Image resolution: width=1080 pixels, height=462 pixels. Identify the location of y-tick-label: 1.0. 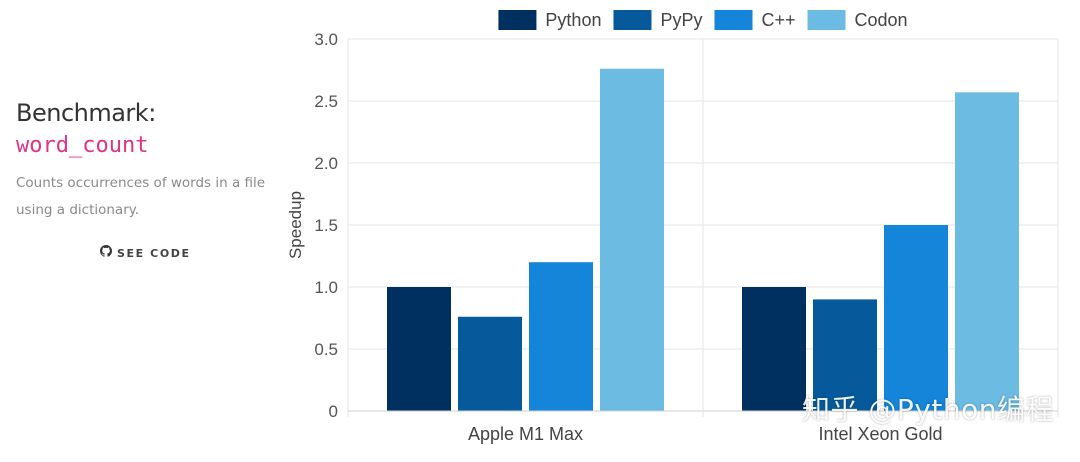
(326, 287).